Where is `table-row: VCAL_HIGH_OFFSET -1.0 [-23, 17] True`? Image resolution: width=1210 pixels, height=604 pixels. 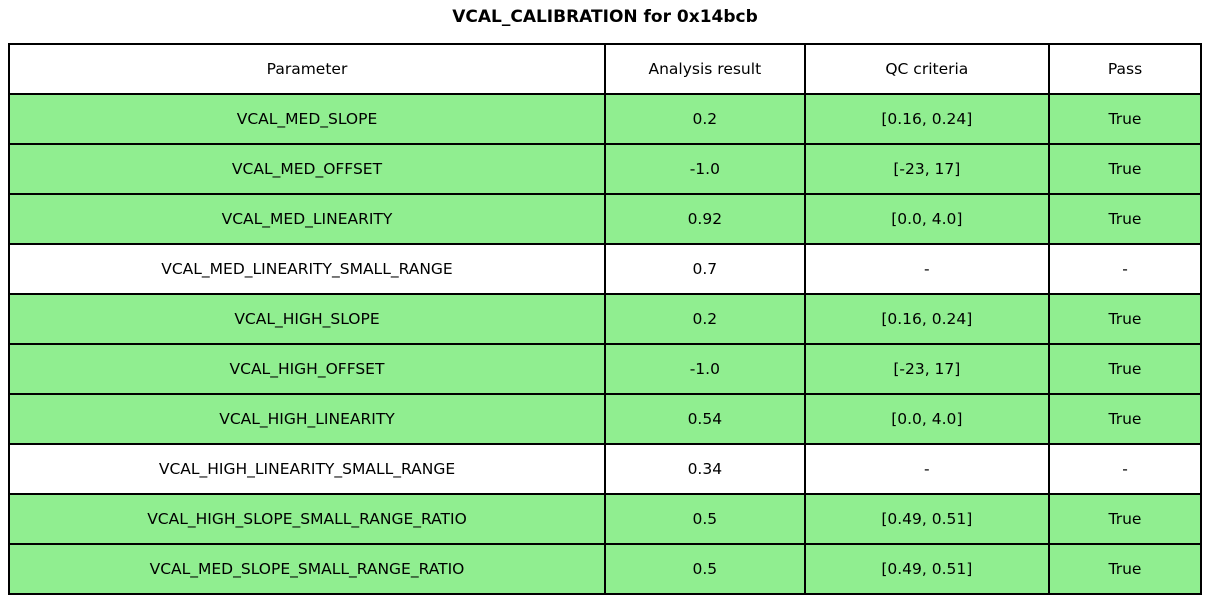
table-row: VCAL_HIGH_OFFSET -1.0 [-23, 17] True is located at coordinates (605, 369).